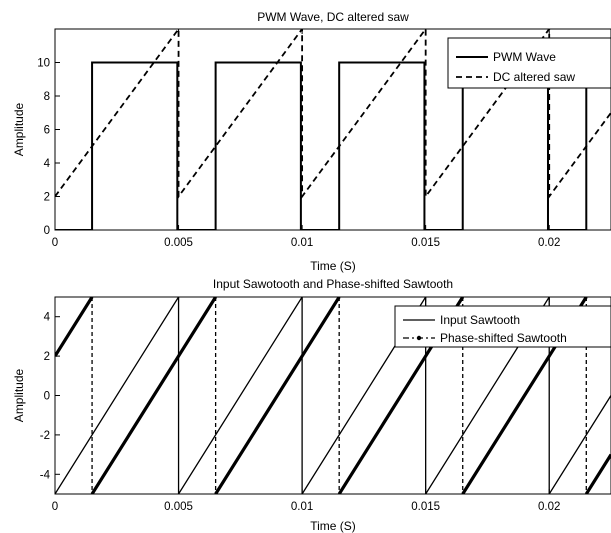 Image resolution: width=611 pixels, height=533 pixels. What do you see at coordinates (47, 97) in the screenshot?
I see `y-tick-label: 8` at bounding box center [47, 97].